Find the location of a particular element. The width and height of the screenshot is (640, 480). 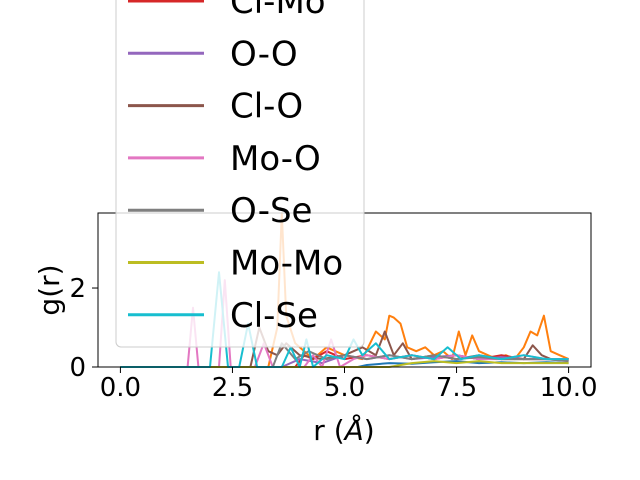

legend-label: Mo-Mo is located at coordinates (286, 264).